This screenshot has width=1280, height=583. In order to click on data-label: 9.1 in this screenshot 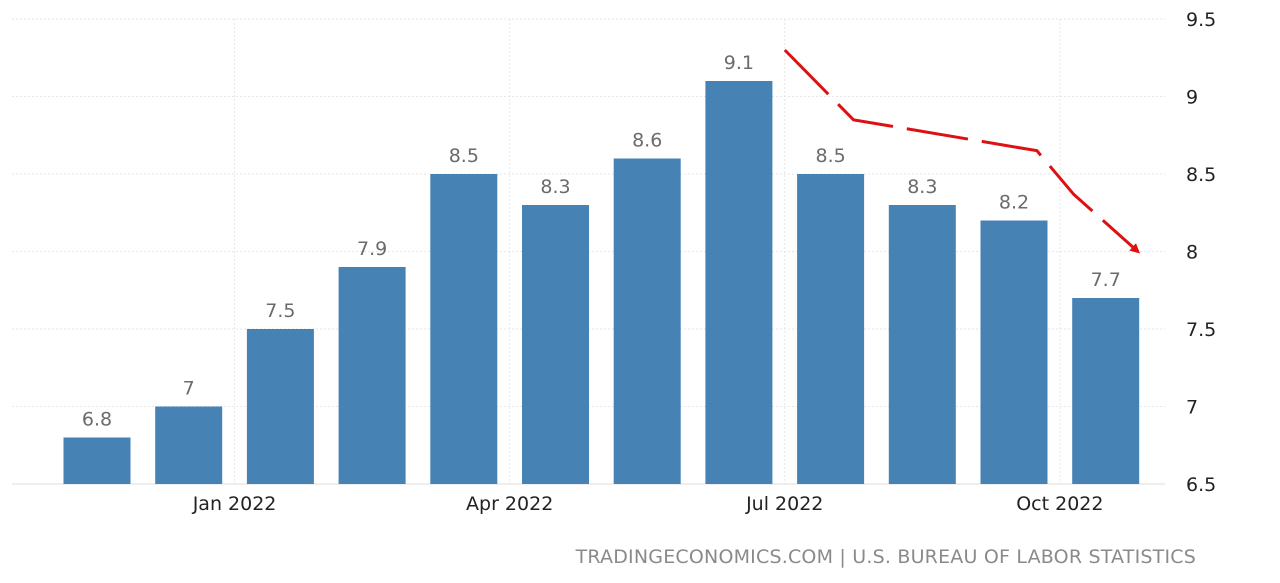, I will do `click(739, 63)`.